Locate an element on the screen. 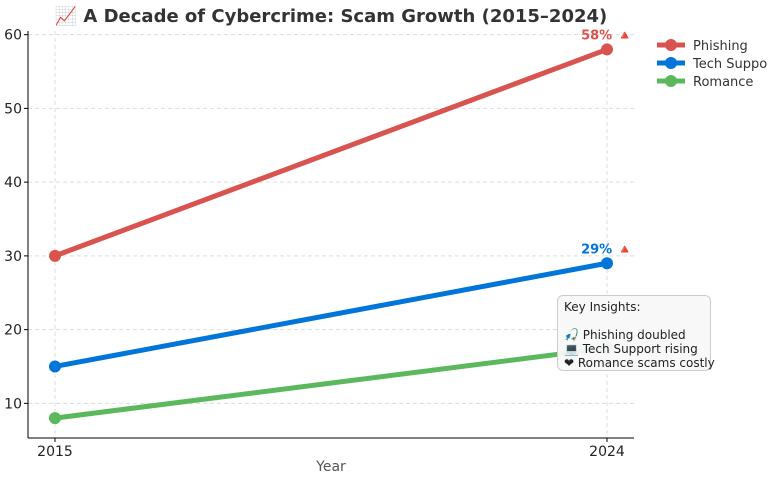 The width and height of the screenshot is (768, 482). legend-label-tech-support: Tech Support is located at coordinates (730, 64).